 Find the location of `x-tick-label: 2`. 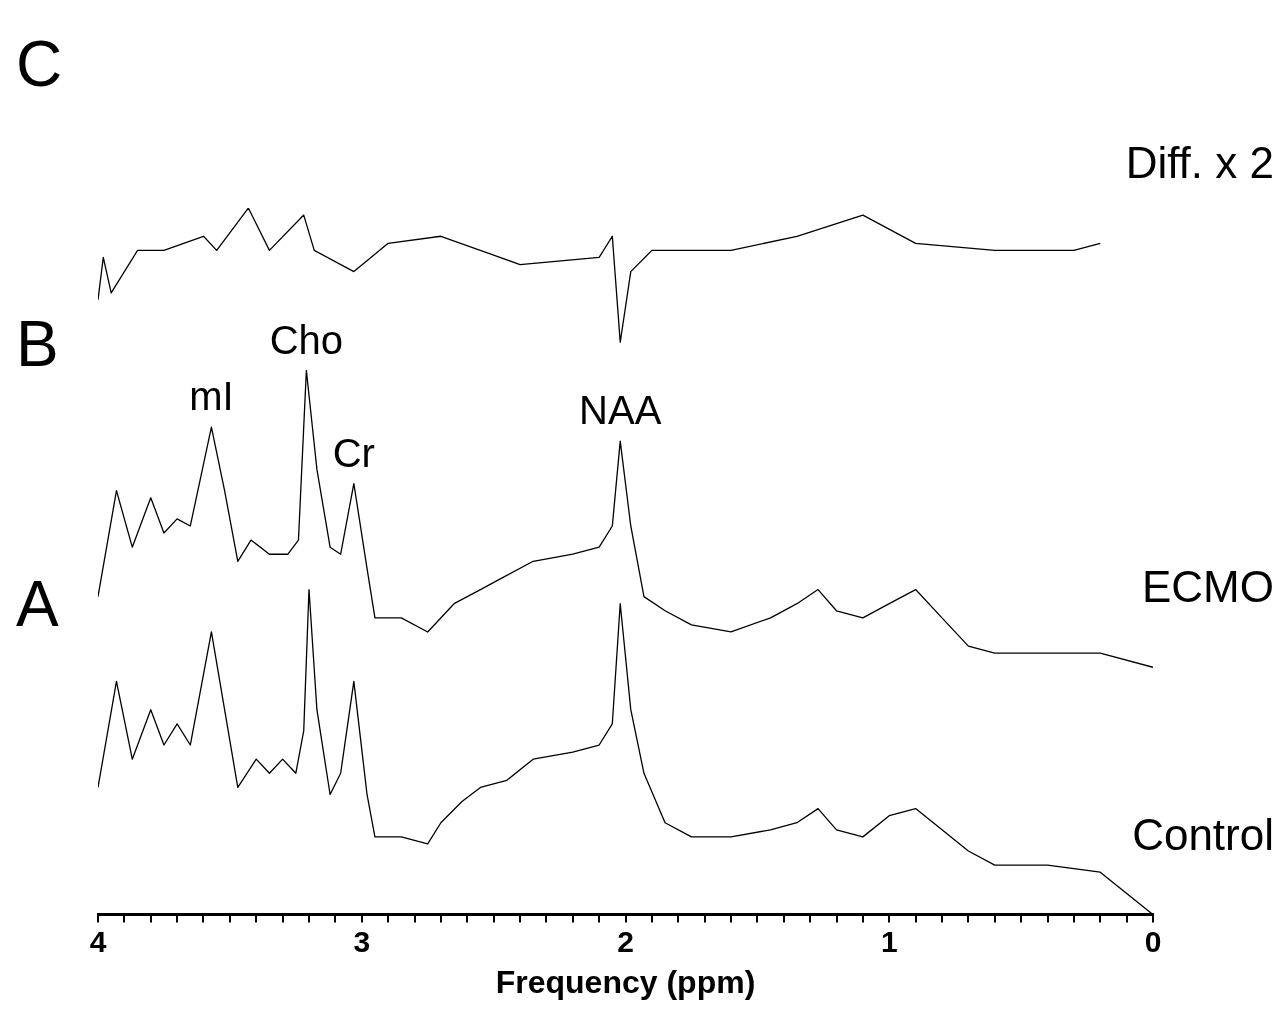

x-tick-label: 2 is located at coordinates (625, 941).